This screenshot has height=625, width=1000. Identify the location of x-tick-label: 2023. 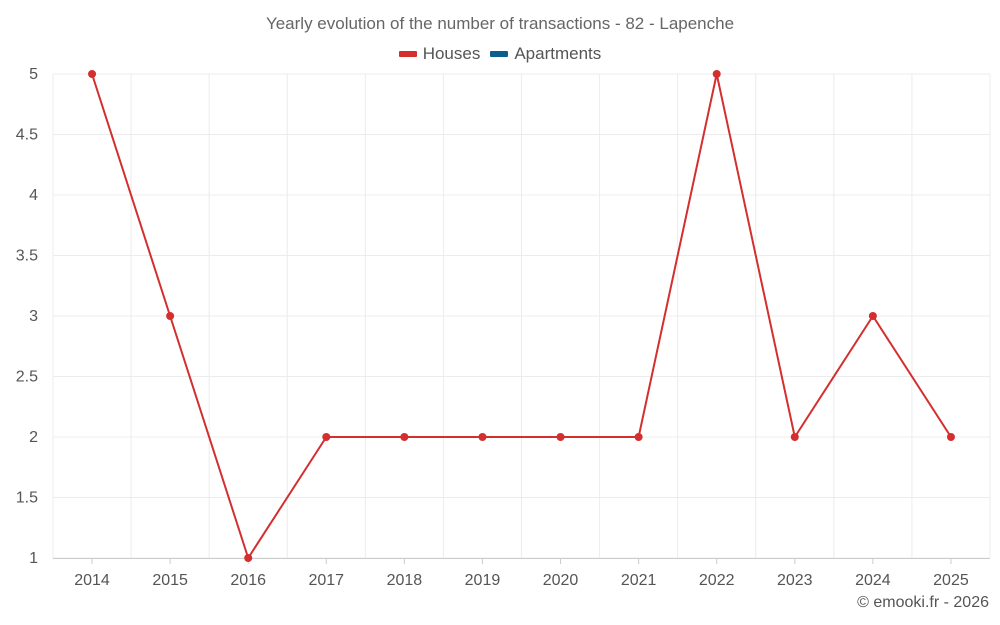
(795, 580).